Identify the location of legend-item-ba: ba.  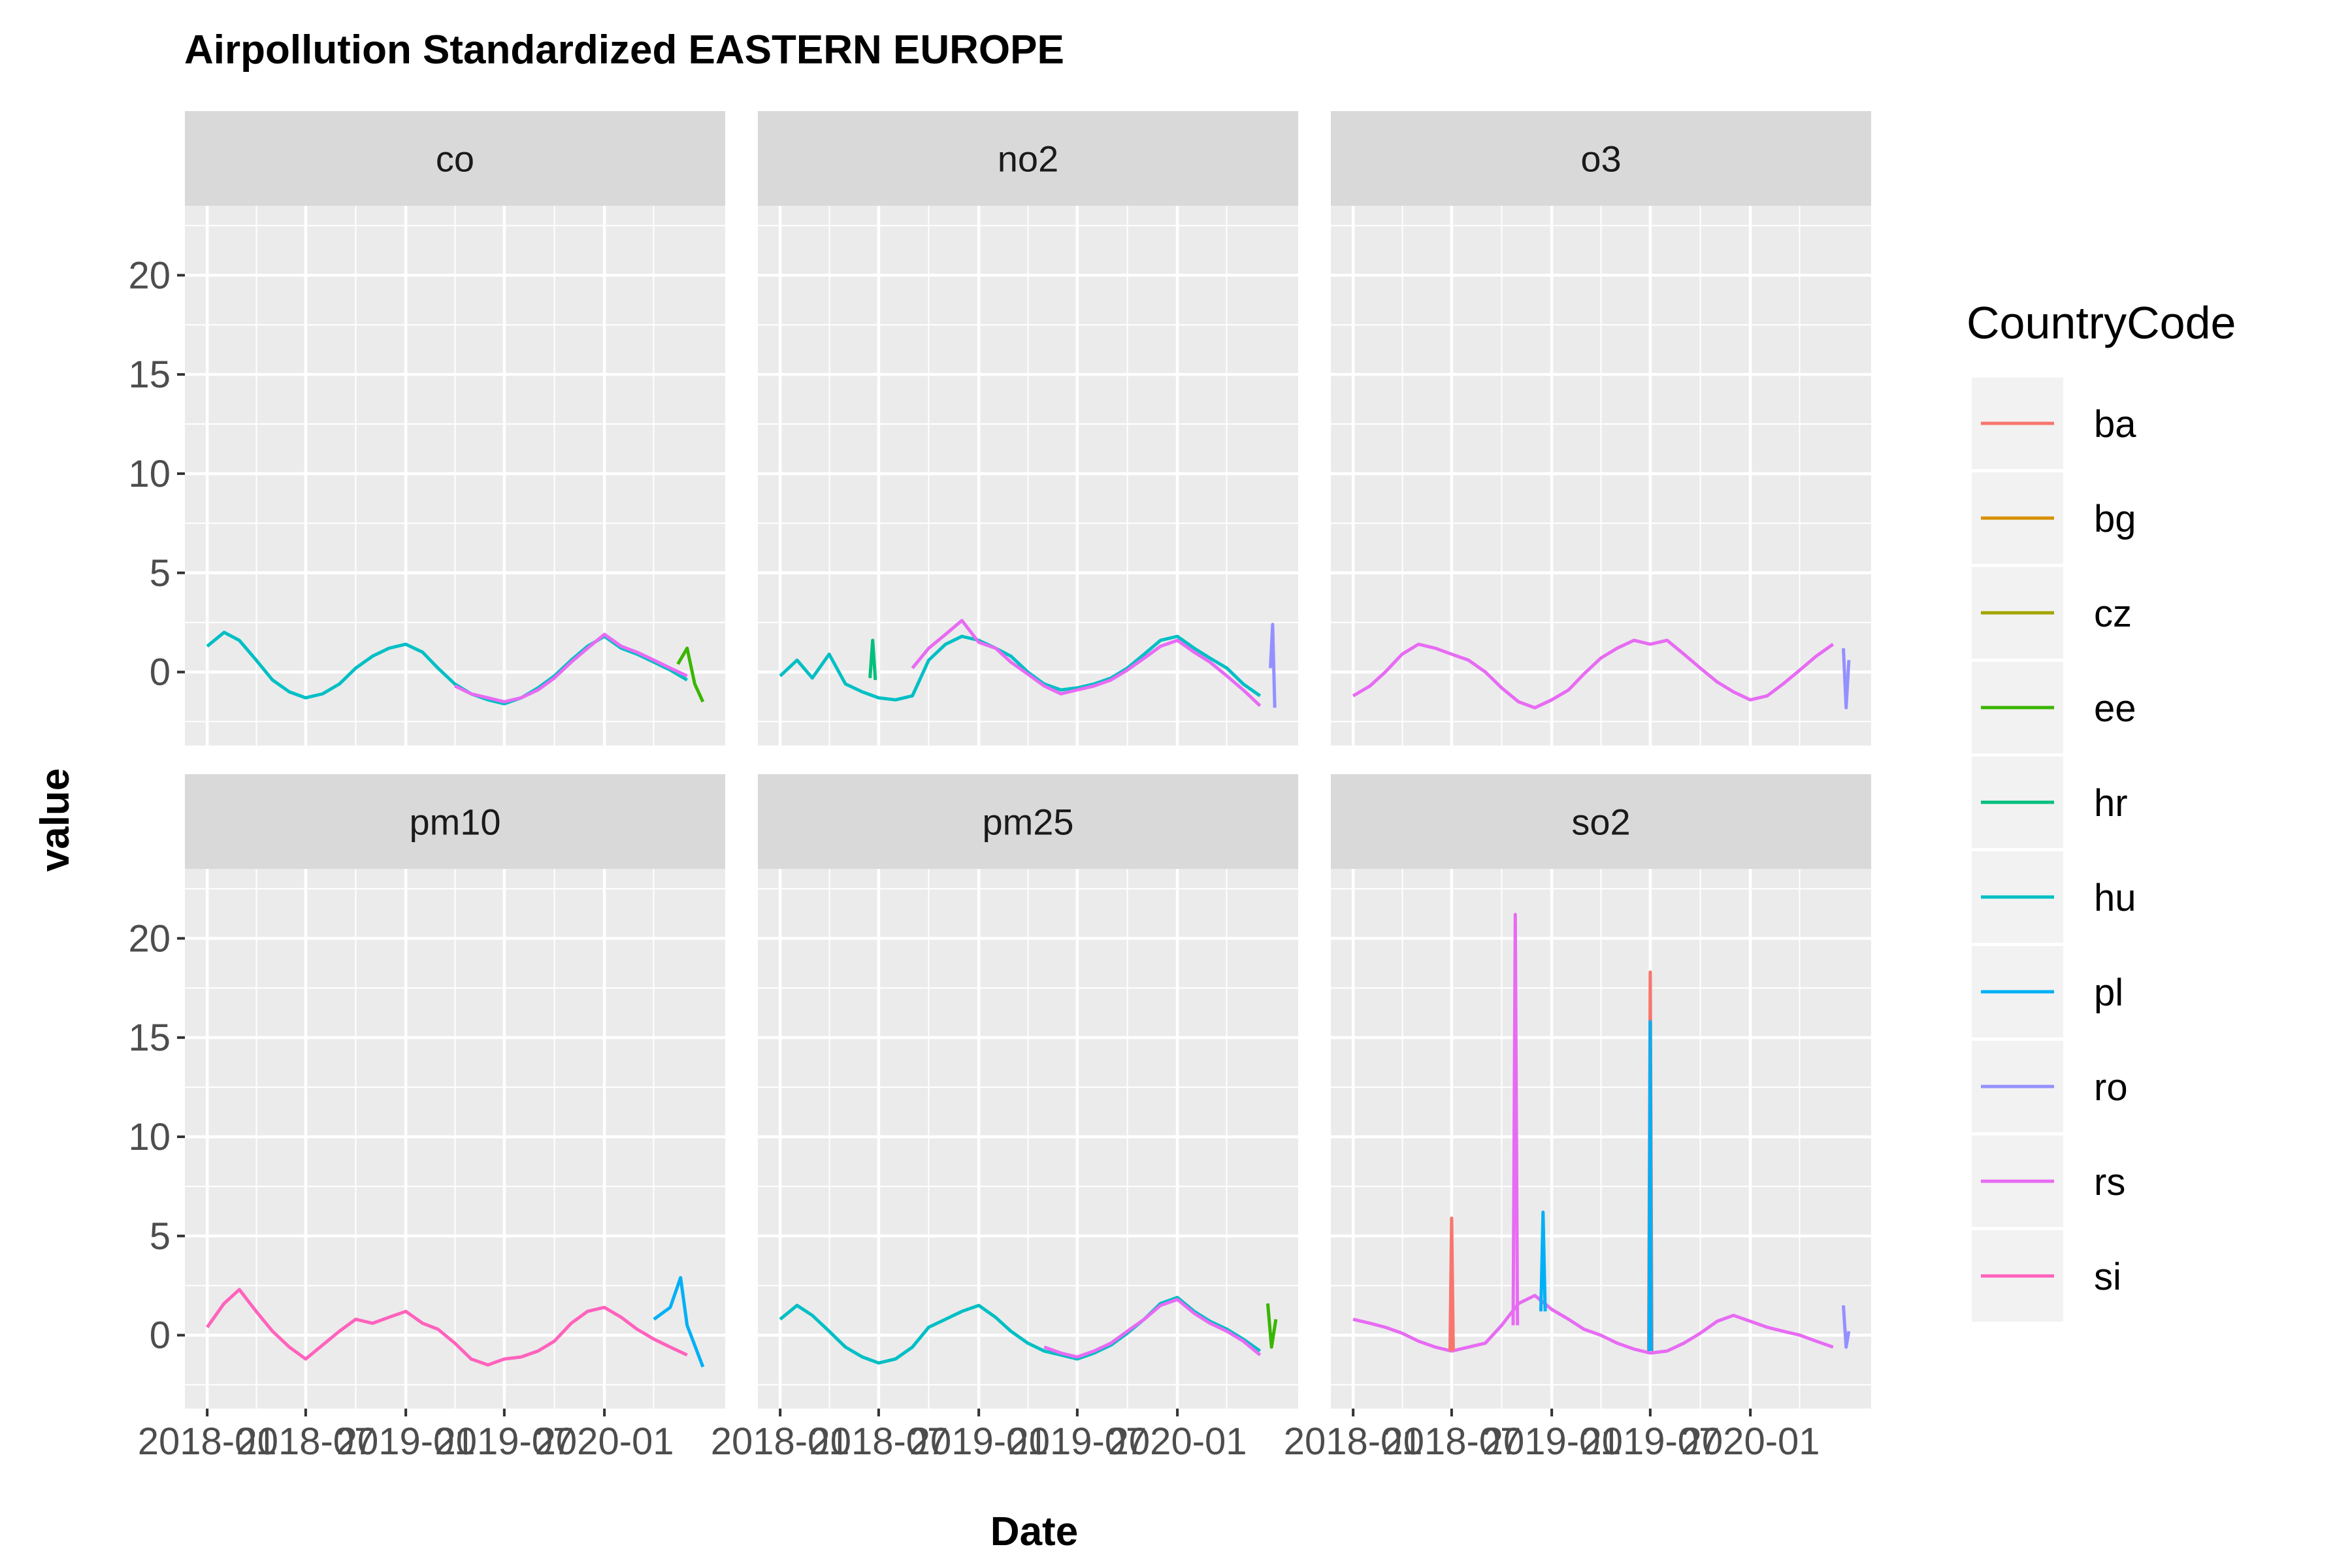
(2054, 423).